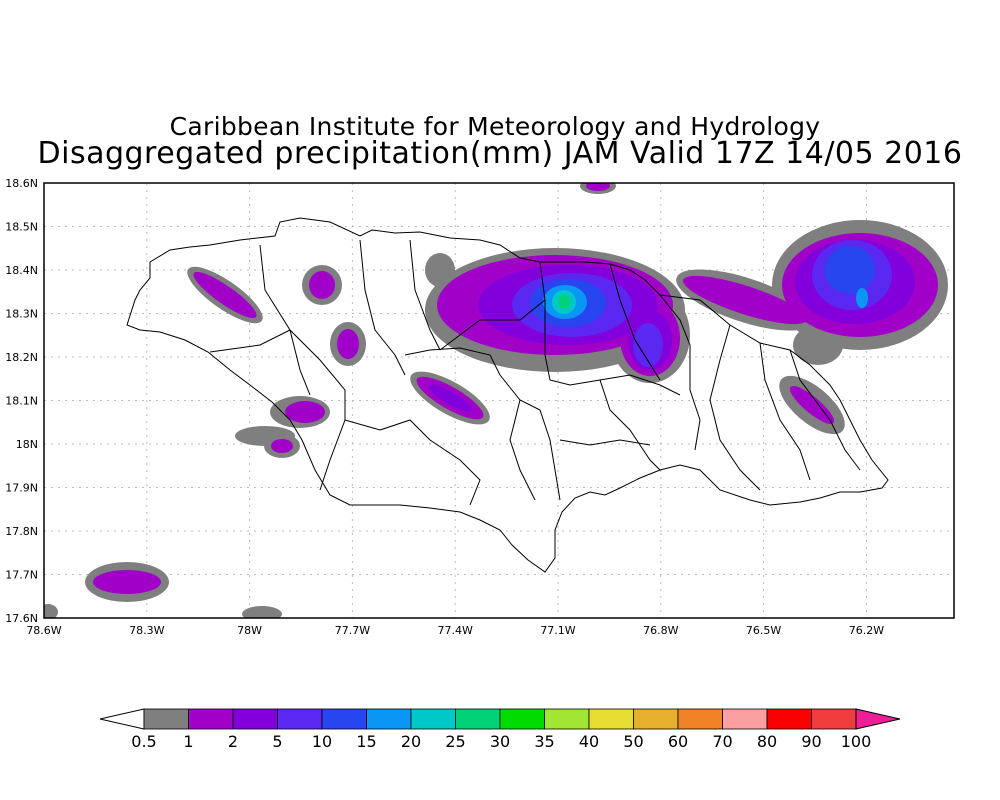 This screenshot has height=800, width=1000. I want to click on colorbar-labels: 0.5 1 2 5 10 15 20 25 30 35 40 50 60 70 80 90 100, so click(501, 741).